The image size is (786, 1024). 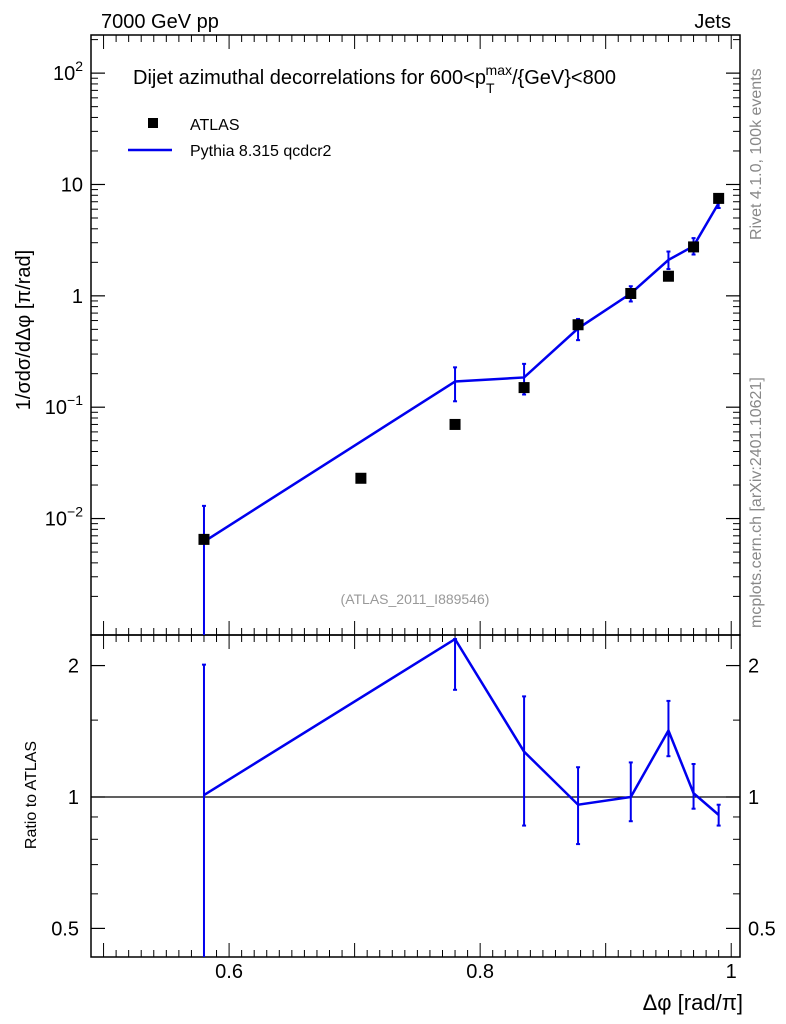 I want to click on ratio-y-tick-label: 2, so click(x=73, y=667).